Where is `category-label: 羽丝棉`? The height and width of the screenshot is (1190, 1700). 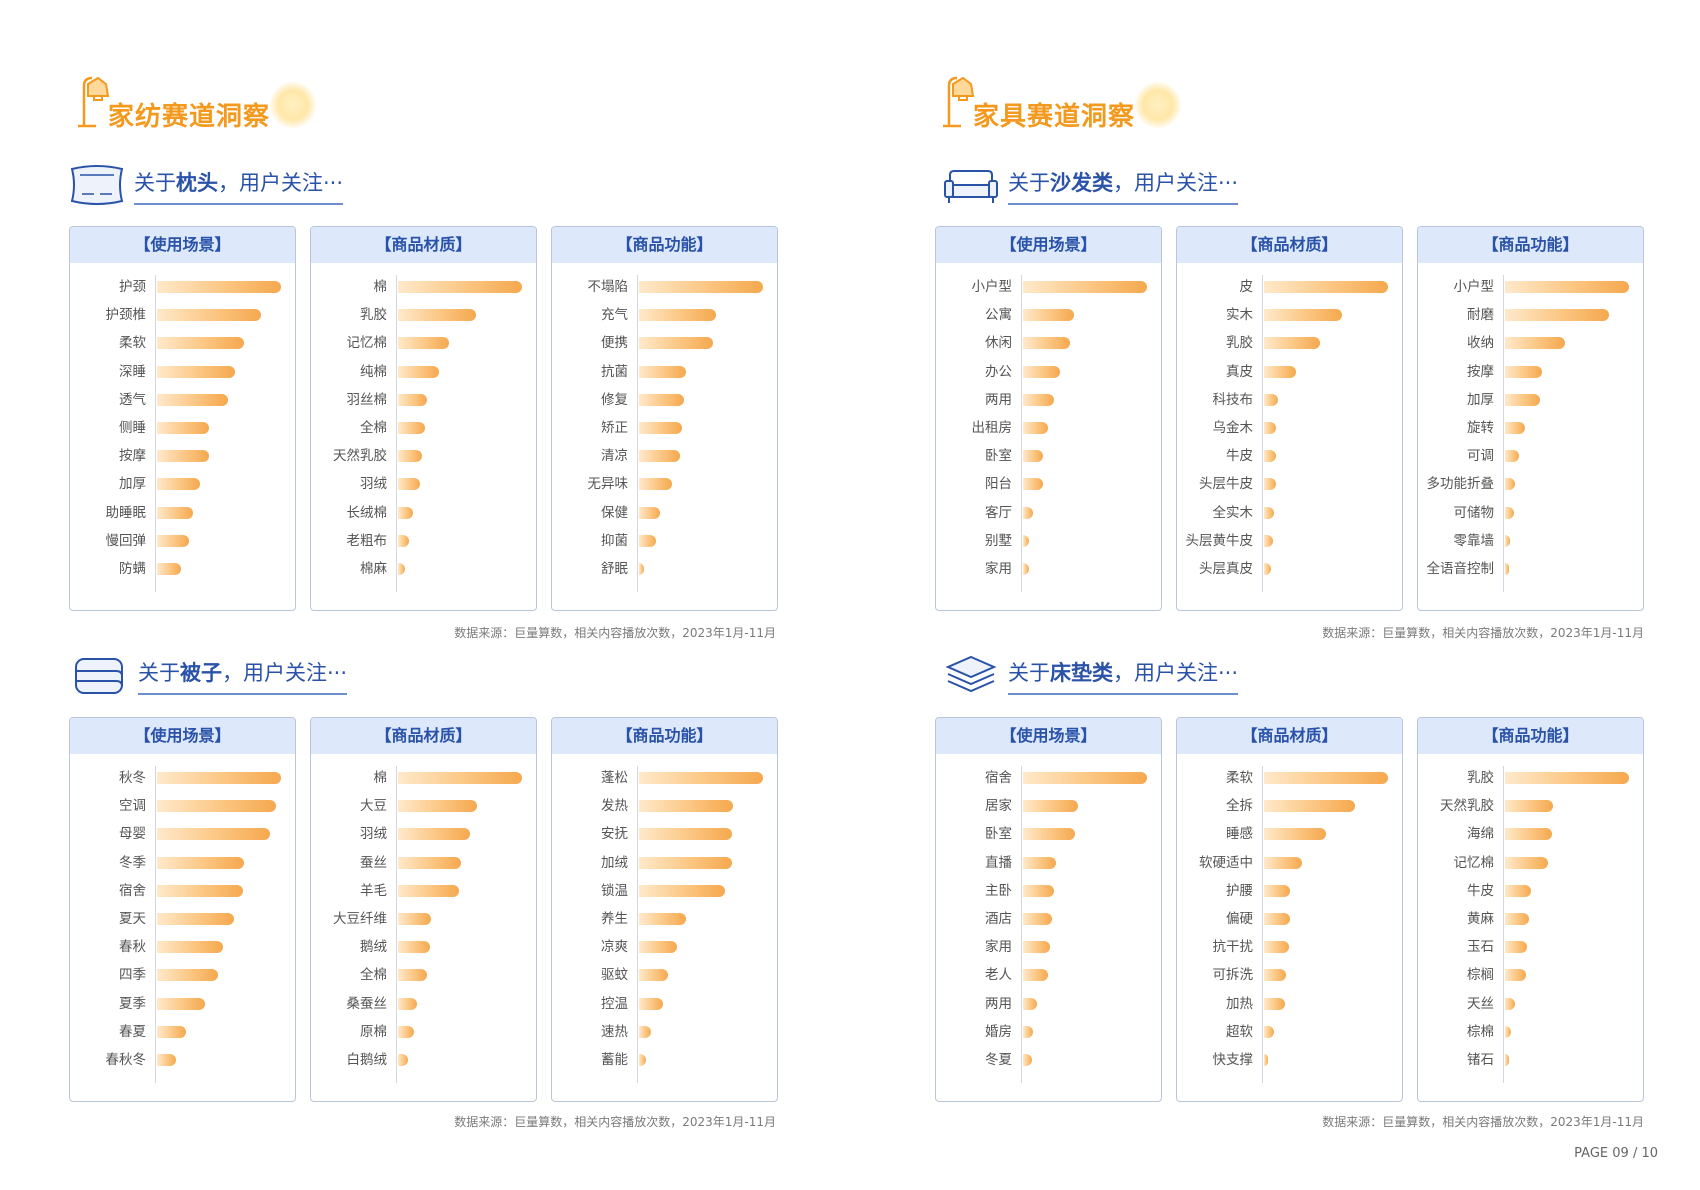
category-label: 羽丝棉 is located at coordinates (367, 399).